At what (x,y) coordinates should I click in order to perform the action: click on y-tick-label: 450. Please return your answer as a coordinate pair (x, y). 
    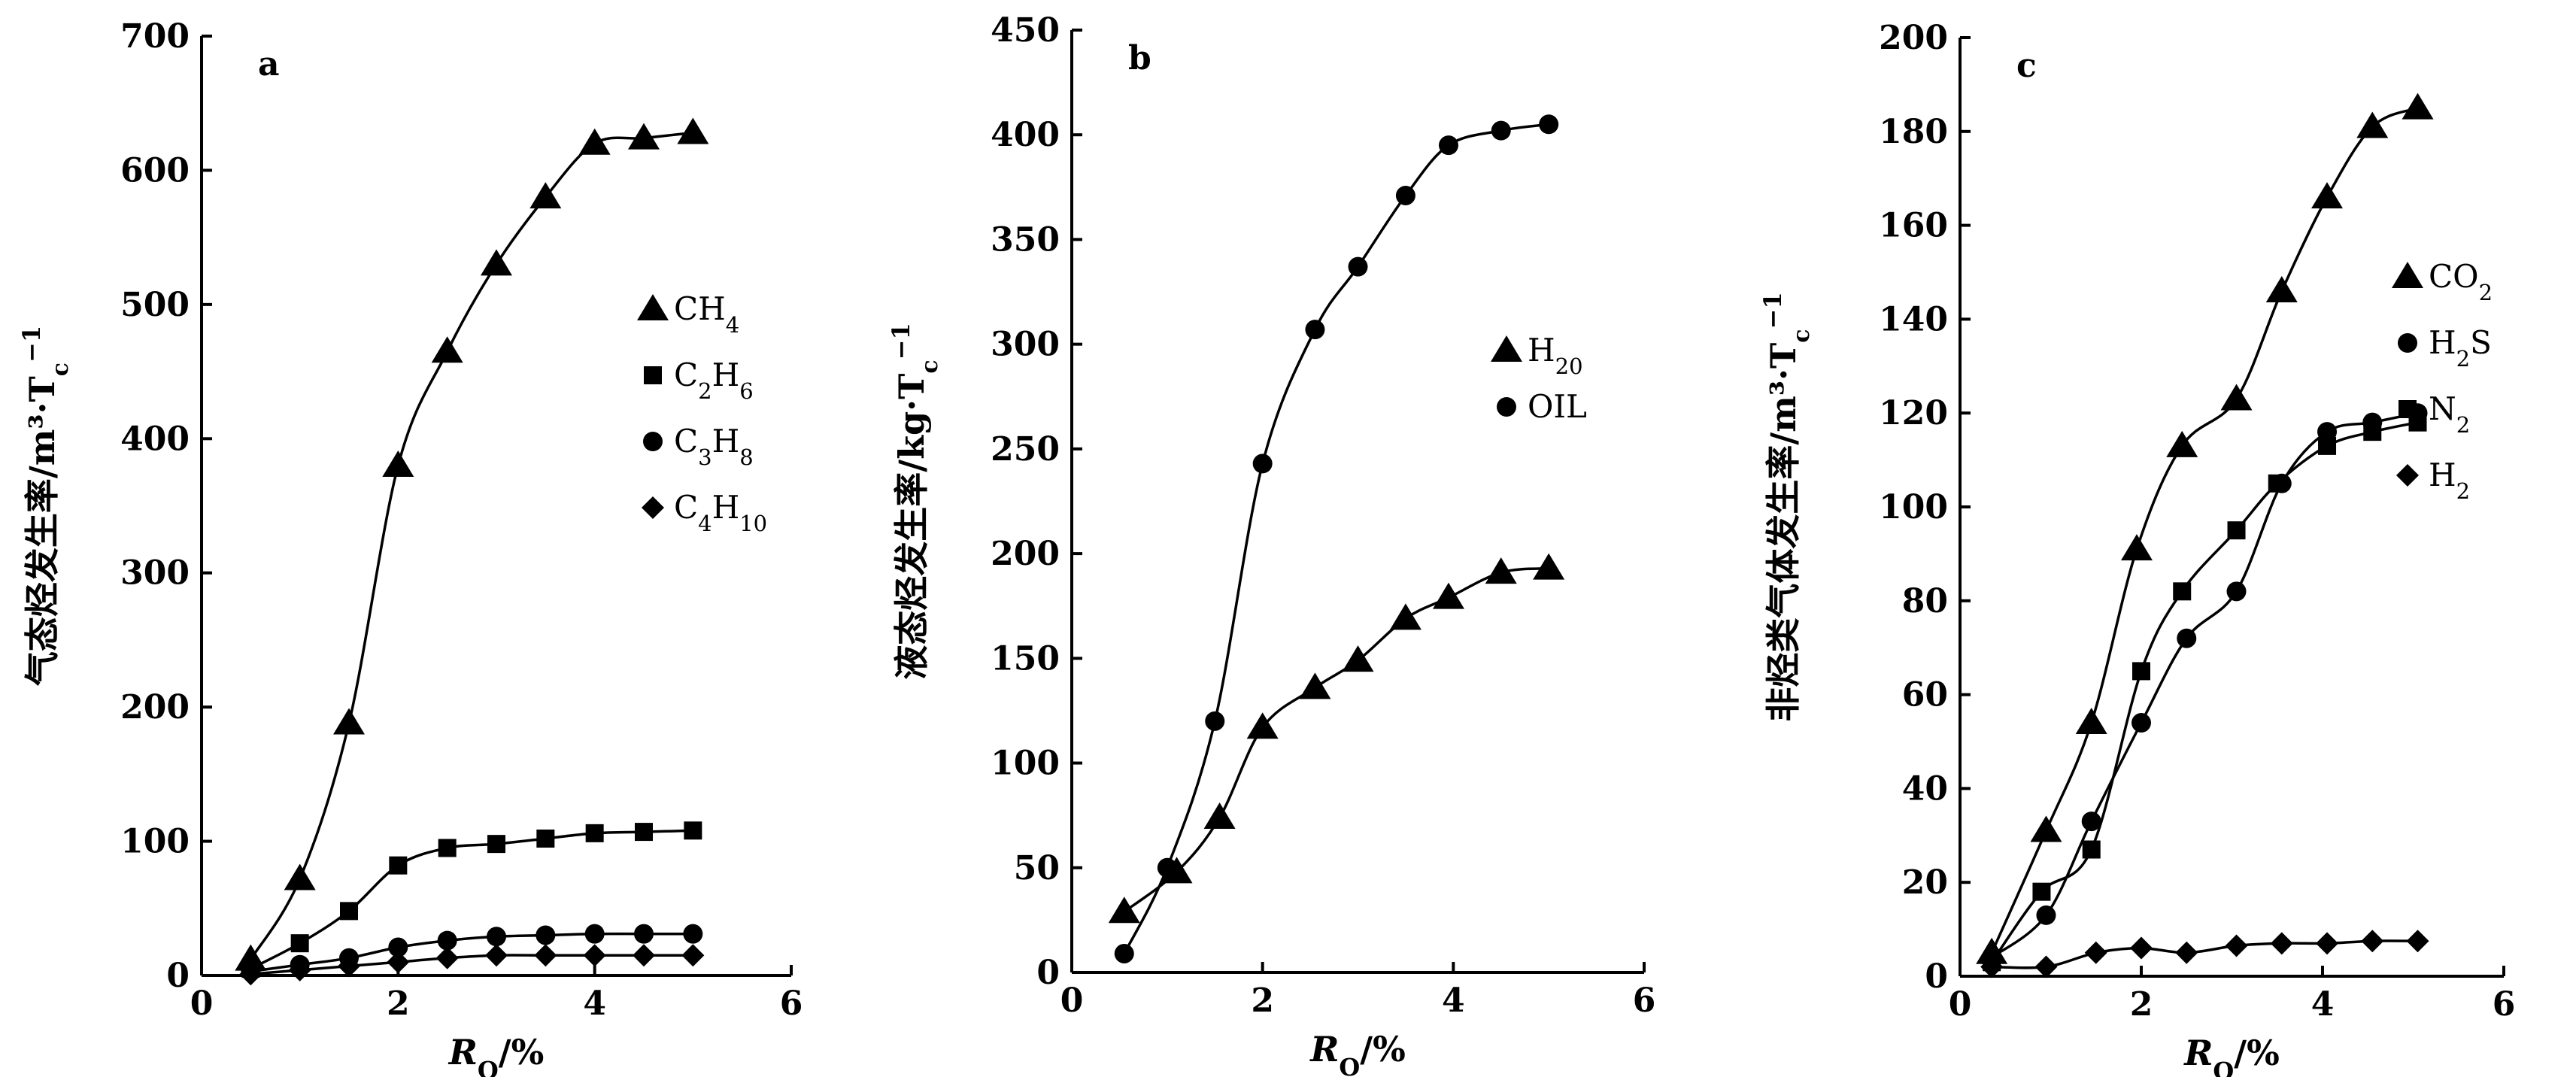
    Looking at the image, I should click on (1025, 30).